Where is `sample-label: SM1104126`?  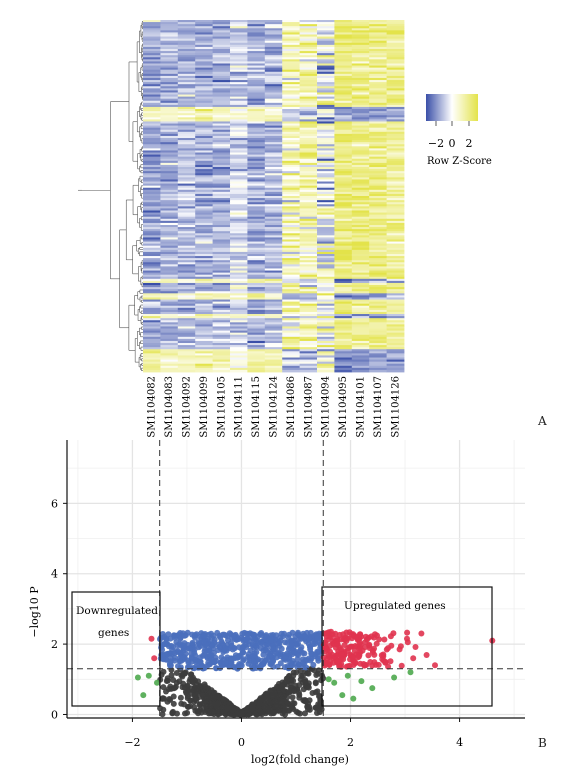 sample-label: SM1104126 is located at coordinates (395, 407).